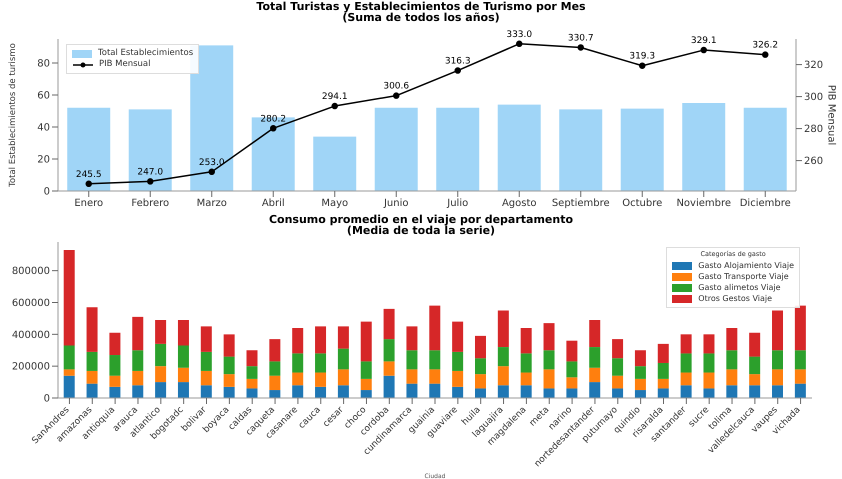 The height and width of the screenshot is (479, 842). What do you see at coordinates (273, 119) in the screenshot?
I see `data-label: 280.2` at bounding box center [273, 119].